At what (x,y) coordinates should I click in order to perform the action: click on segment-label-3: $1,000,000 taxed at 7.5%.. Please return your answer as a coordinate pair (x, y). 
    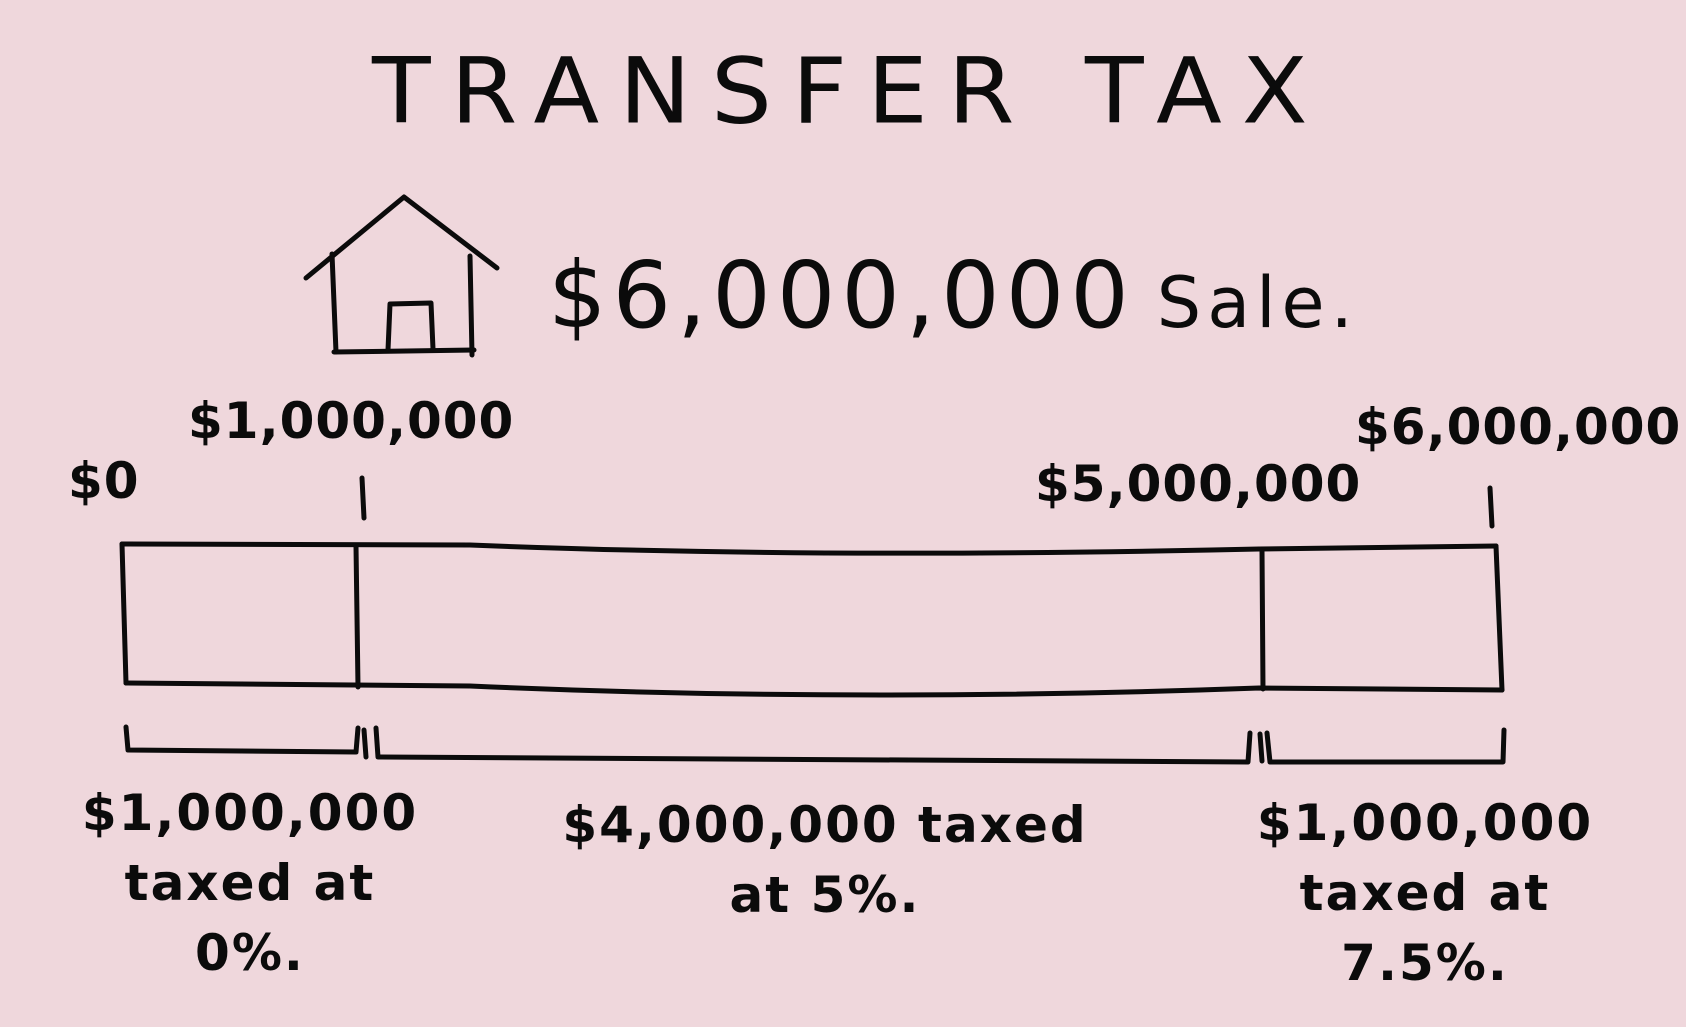
    Looking at the image, I should click on (1425, 893).